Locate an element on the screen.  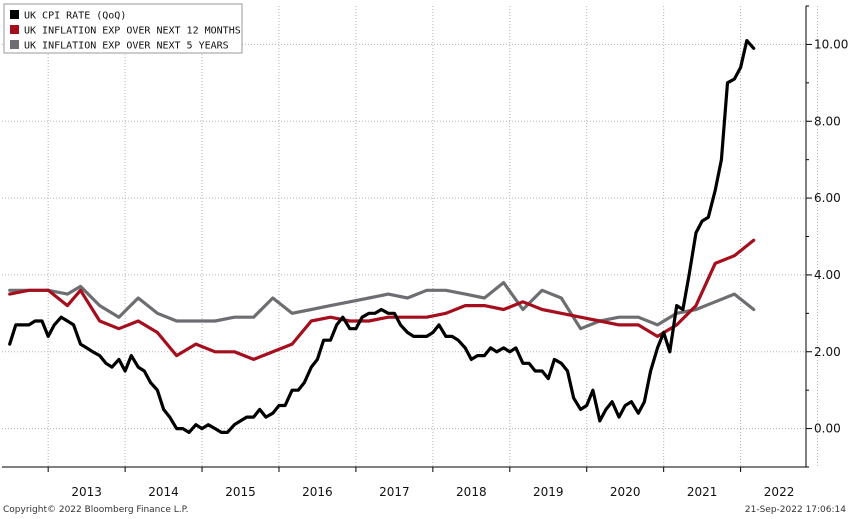
x-tick-label: 2019 is located at coordinates (548, 492).